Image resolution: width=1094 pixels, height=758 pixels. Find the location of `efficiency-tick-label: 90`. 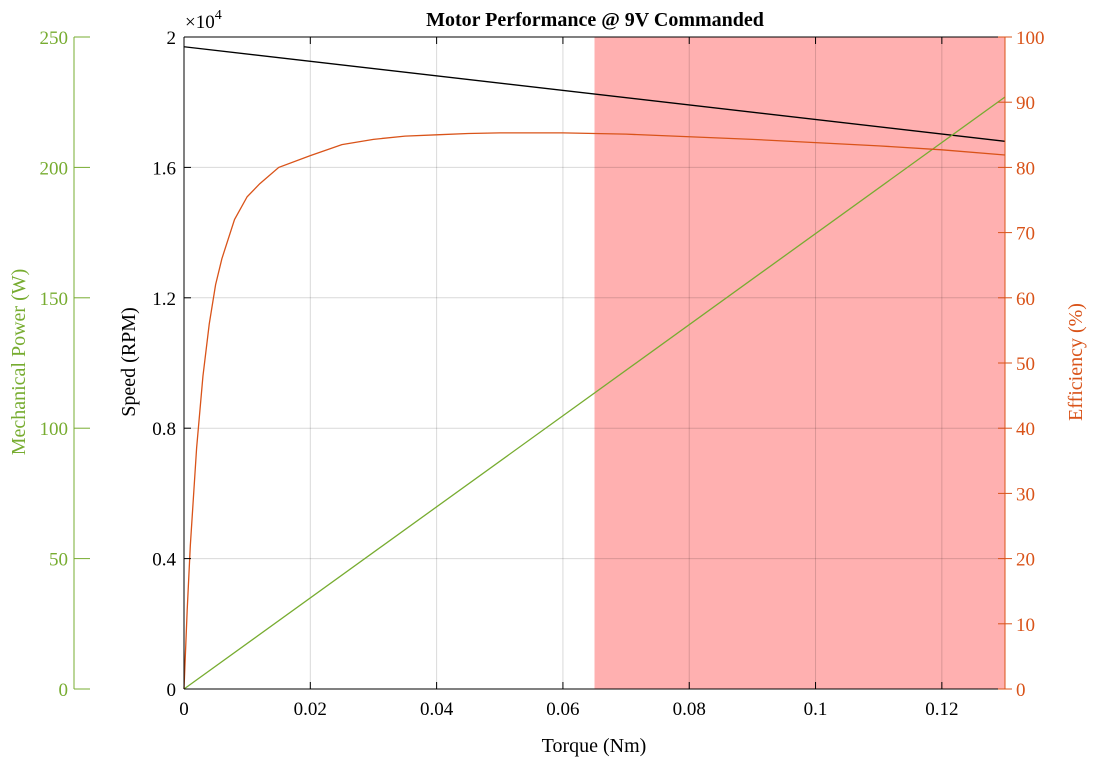

efficiency-tick-label: 90 is located at coordinates (1025, 103).